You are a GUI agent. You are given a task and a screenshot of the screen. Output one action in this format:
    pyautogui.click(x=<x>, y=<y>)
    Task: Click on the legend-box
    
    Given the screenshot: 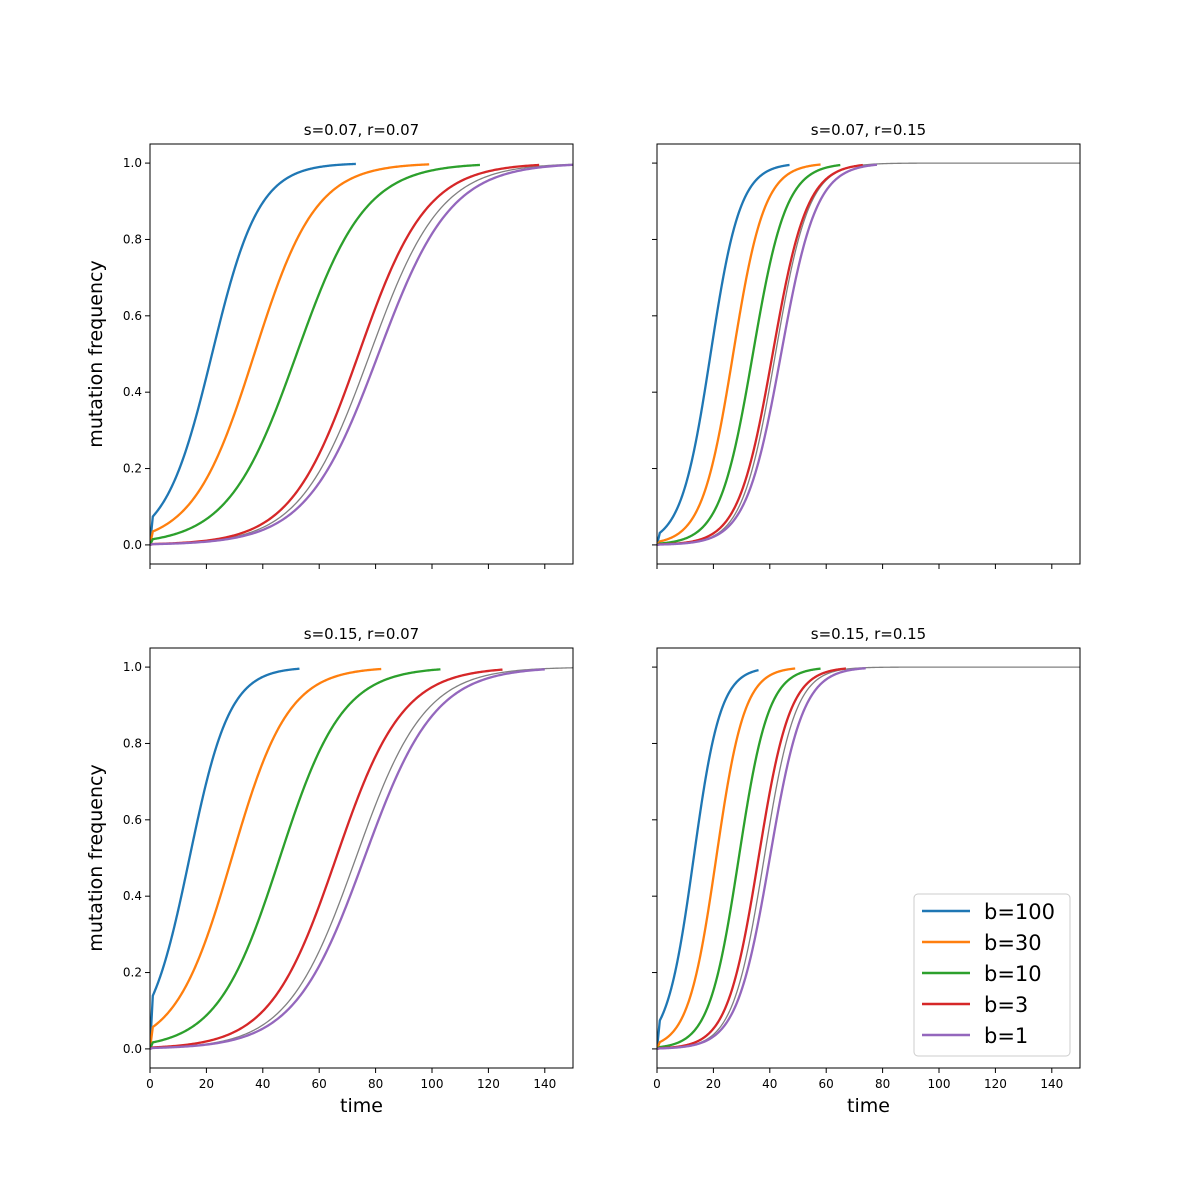 What is the action you would take?
    pyautogui.click(x=992, y=975)
    